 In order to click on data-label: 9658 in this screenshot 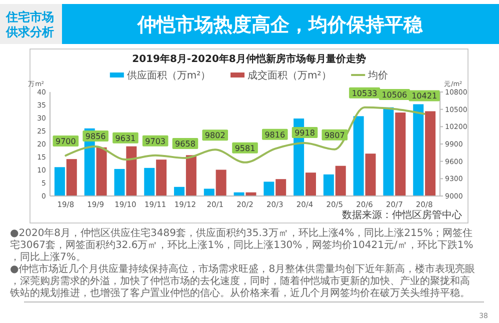, I will do `click(185, 143)`.